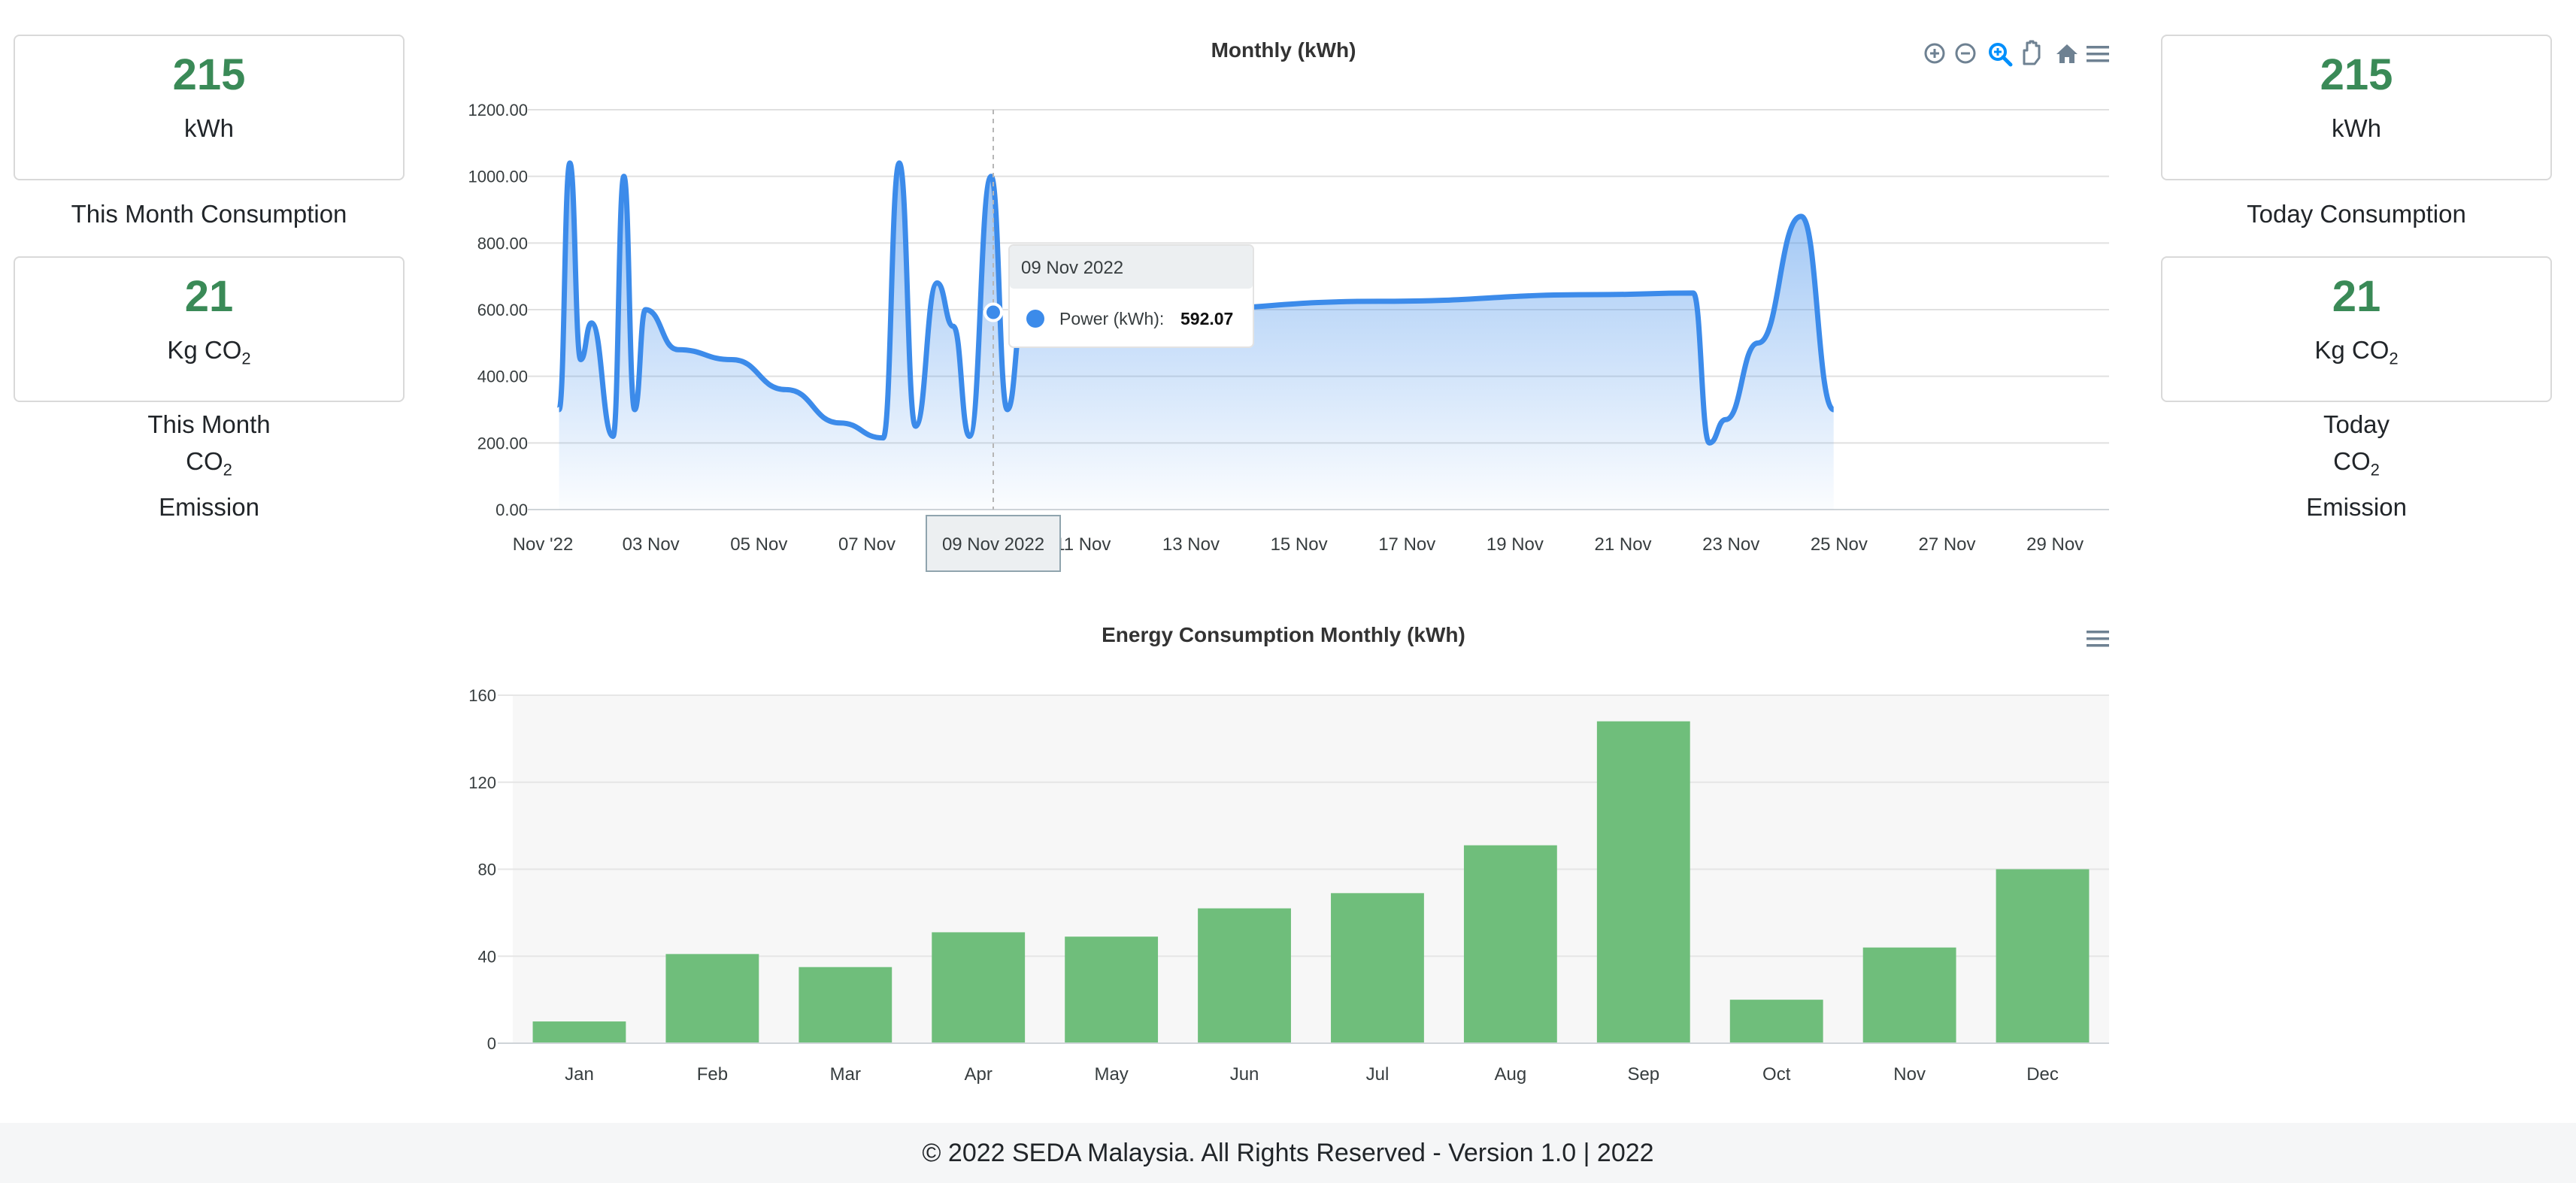 The image size is (2576, 1183). I want to click on x-tick-label: Aug, so click(1511, 1074).